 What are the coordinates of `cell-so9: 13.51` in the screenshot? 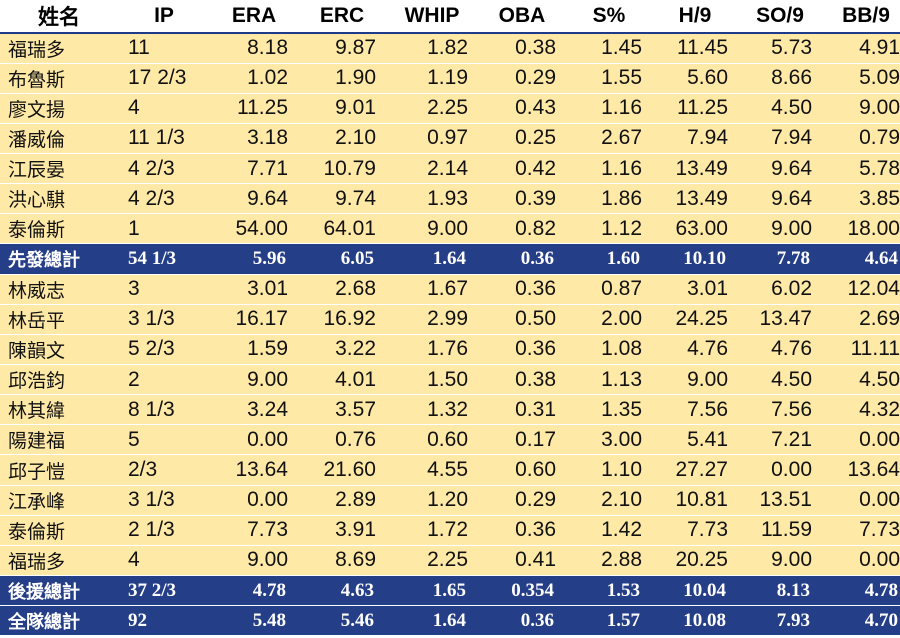 It's located at (780, 500).